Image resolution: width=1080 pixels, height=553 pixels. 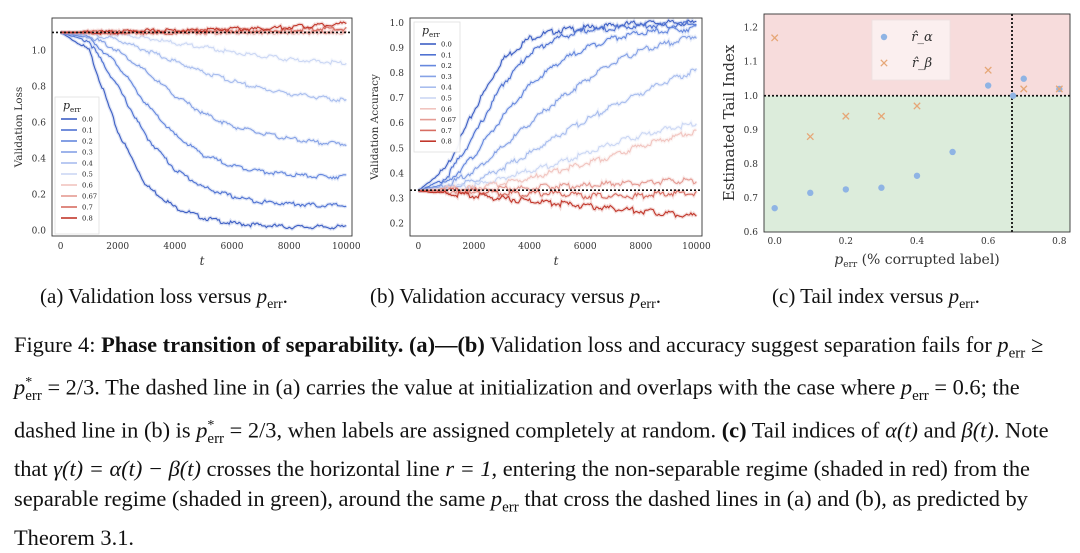 I want to click on y-axis-label: Estimated Tail Index, so click(x=729, y=122).